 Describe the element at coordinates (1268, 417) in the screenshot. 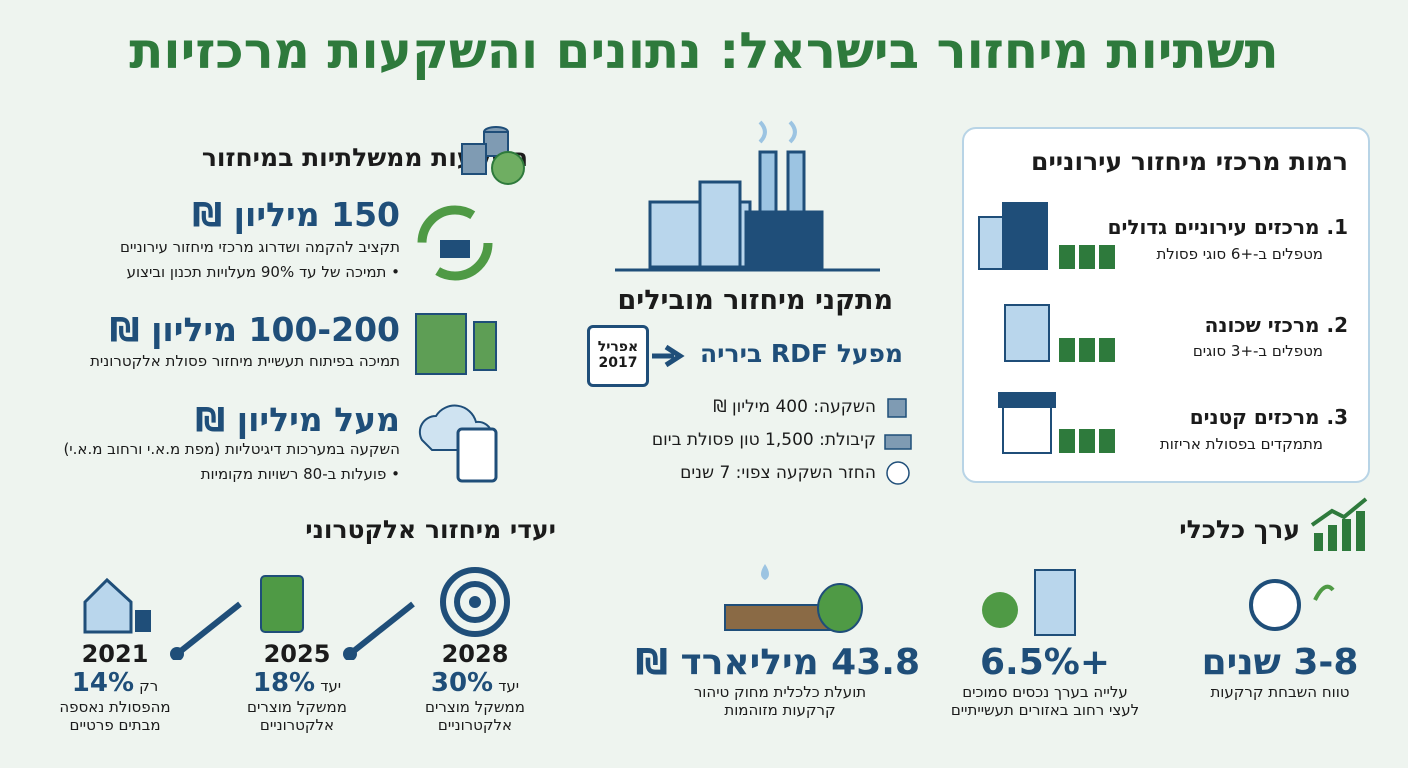

I see `level-name: 3. מרכזים קטנים` at that location.